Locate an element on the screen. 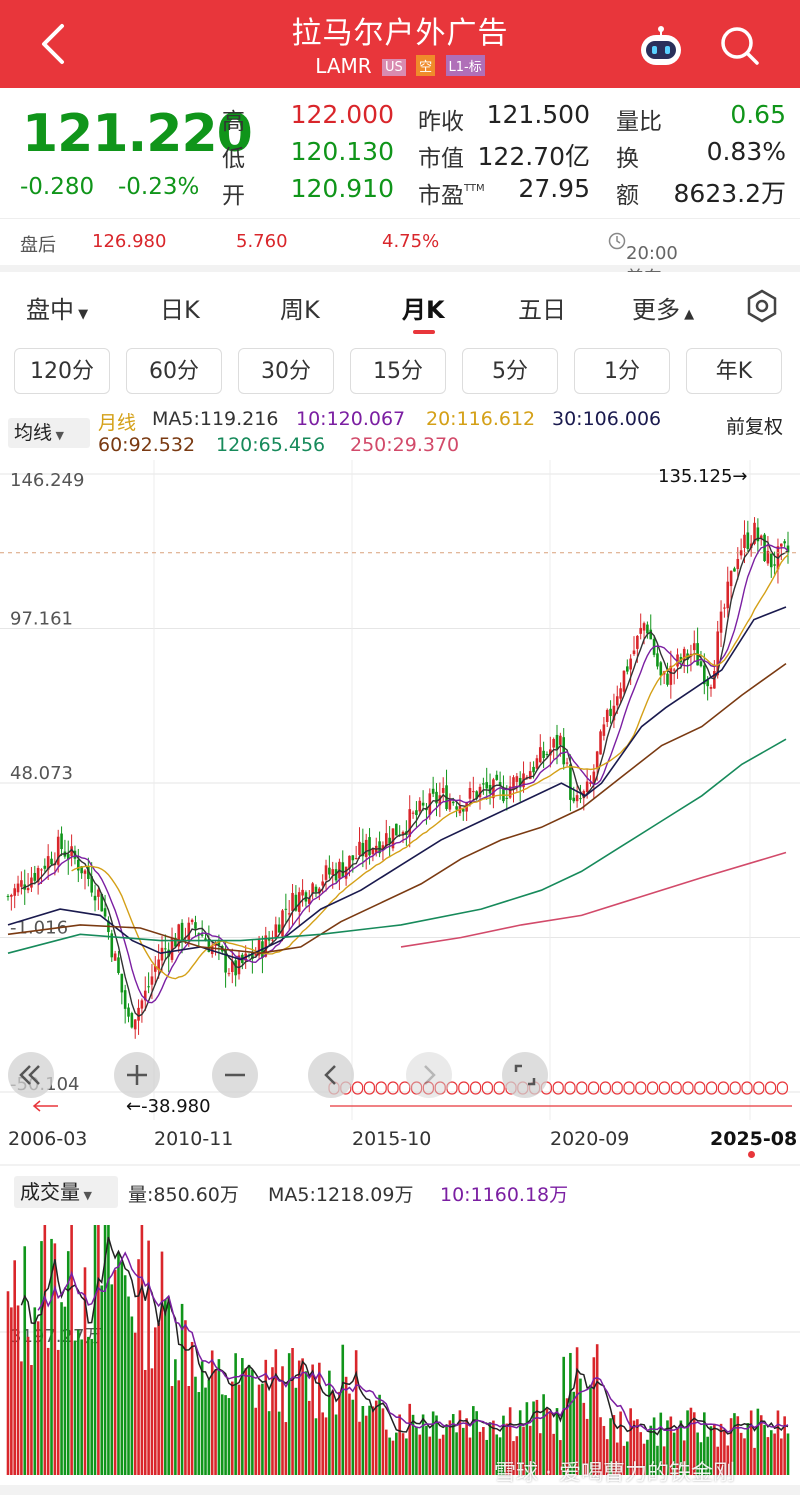 The height and width of the screenshot is (1495, 800). tab-weekly-k: 周K is located at coordinates (300, 310).